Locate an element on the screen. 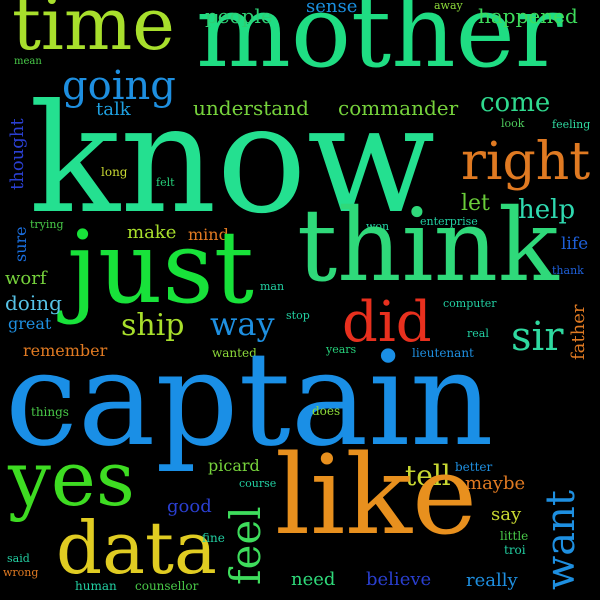 The width and height of the screenshot is (600, 600). word-things: things is located at coordinates (50, 412).